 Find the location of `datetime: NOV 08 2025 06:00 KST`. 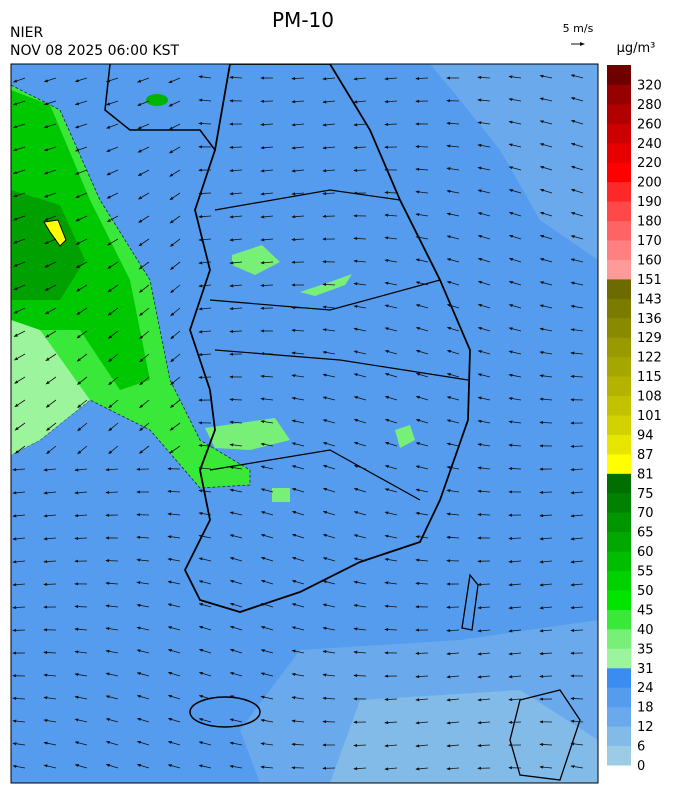

datetime: NOV 08 2025 06:00 KST is located at coordinates (94, 51).